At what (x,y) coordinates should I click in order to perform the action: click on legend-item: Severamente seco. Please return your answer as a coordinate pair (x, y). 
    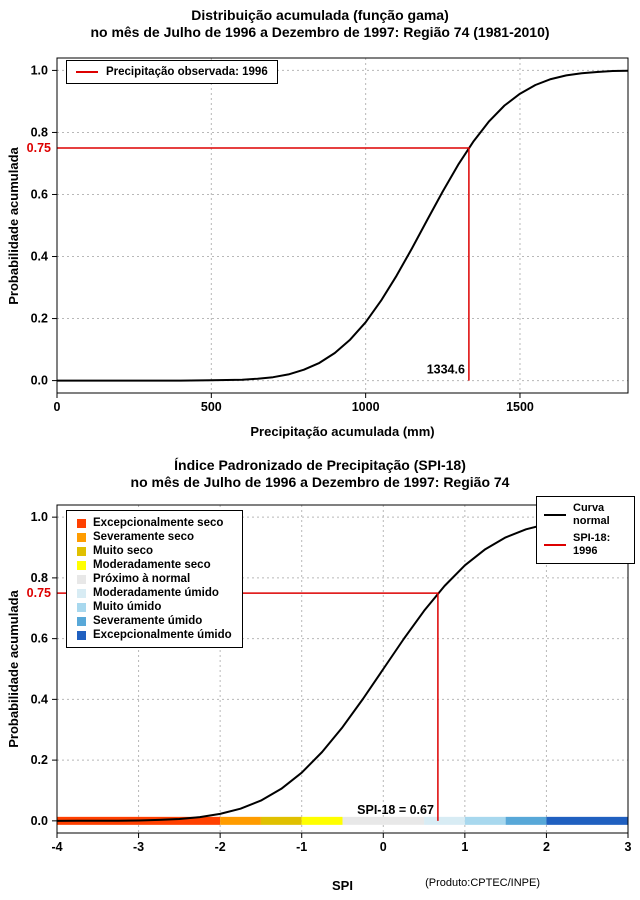
    Looking at the image, I should click on (154, 537).